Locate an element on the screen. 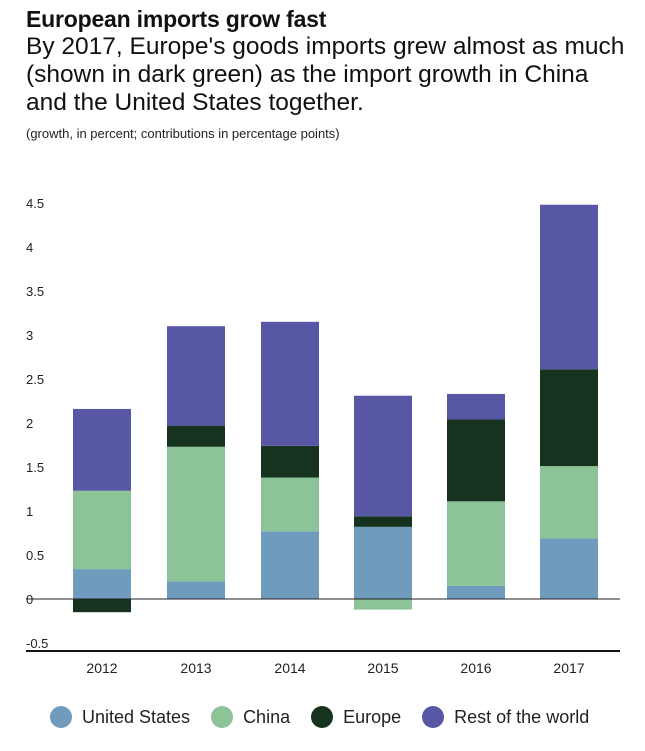 This screenshot has width=645, height=751. legend-item-europe: Europe is located at coordinates (356, 717).